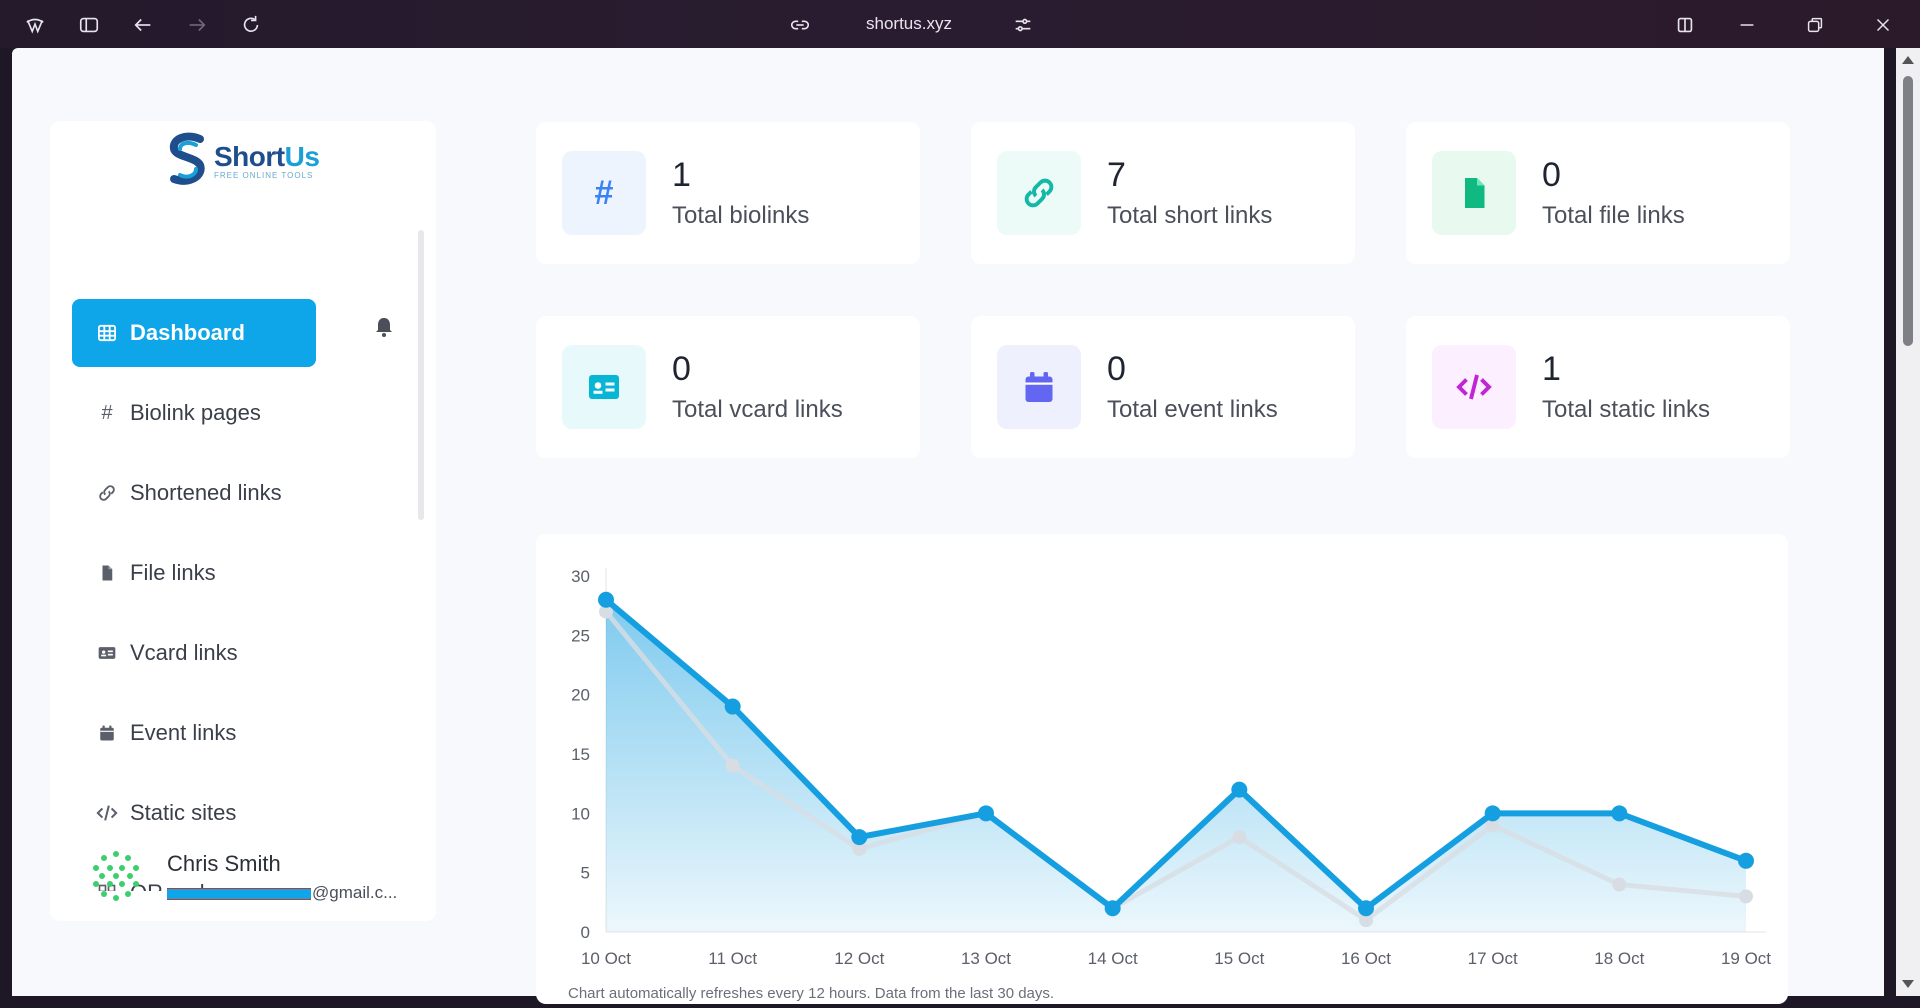  What do you see at coordinates (800, 25) in the screenshot?
I see `site-info-icon` at bounding box center [800, 25].